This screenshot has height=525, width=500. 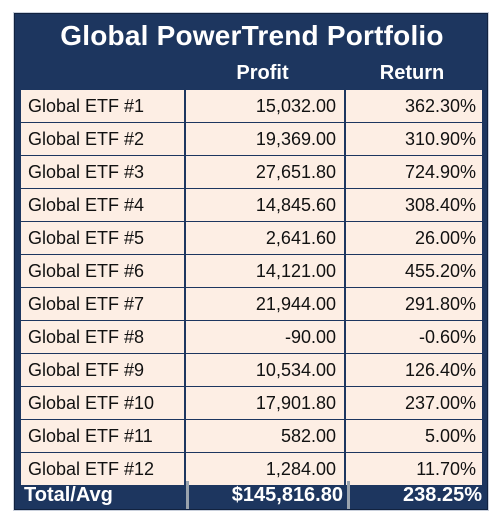 What do you see at coordinates (103, 271) in the screenshot?
I see `etf-name-cell: Global ETF #6` at bounding box center [103, 271].